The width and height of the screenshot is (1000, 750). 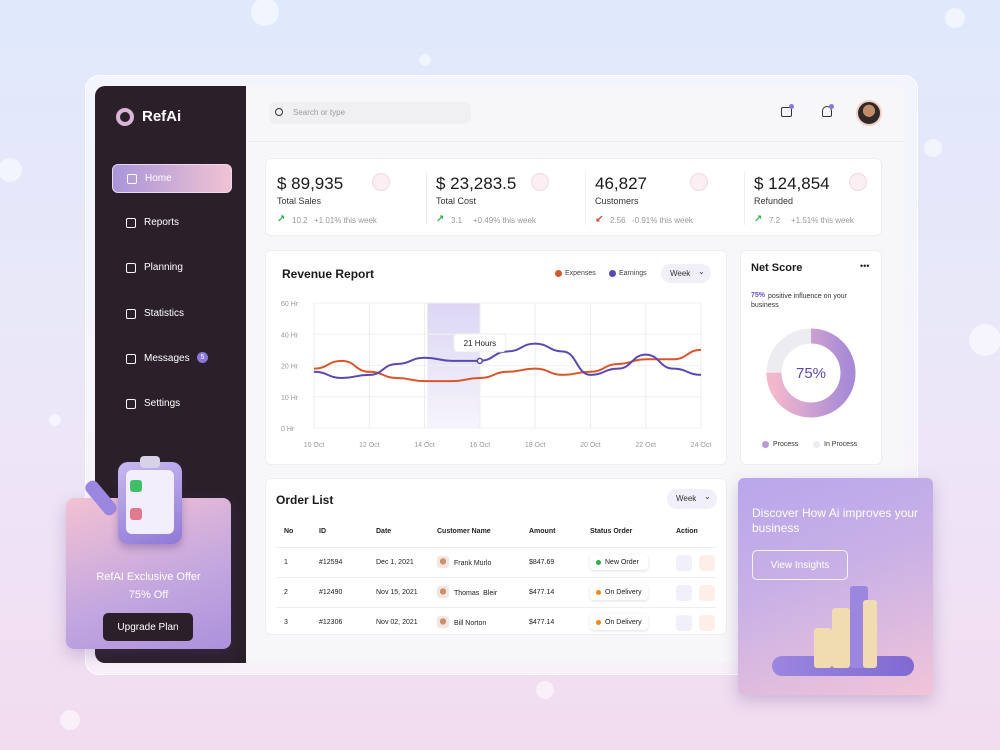 I want to click on donut-arc, so click(x=811, y=373).